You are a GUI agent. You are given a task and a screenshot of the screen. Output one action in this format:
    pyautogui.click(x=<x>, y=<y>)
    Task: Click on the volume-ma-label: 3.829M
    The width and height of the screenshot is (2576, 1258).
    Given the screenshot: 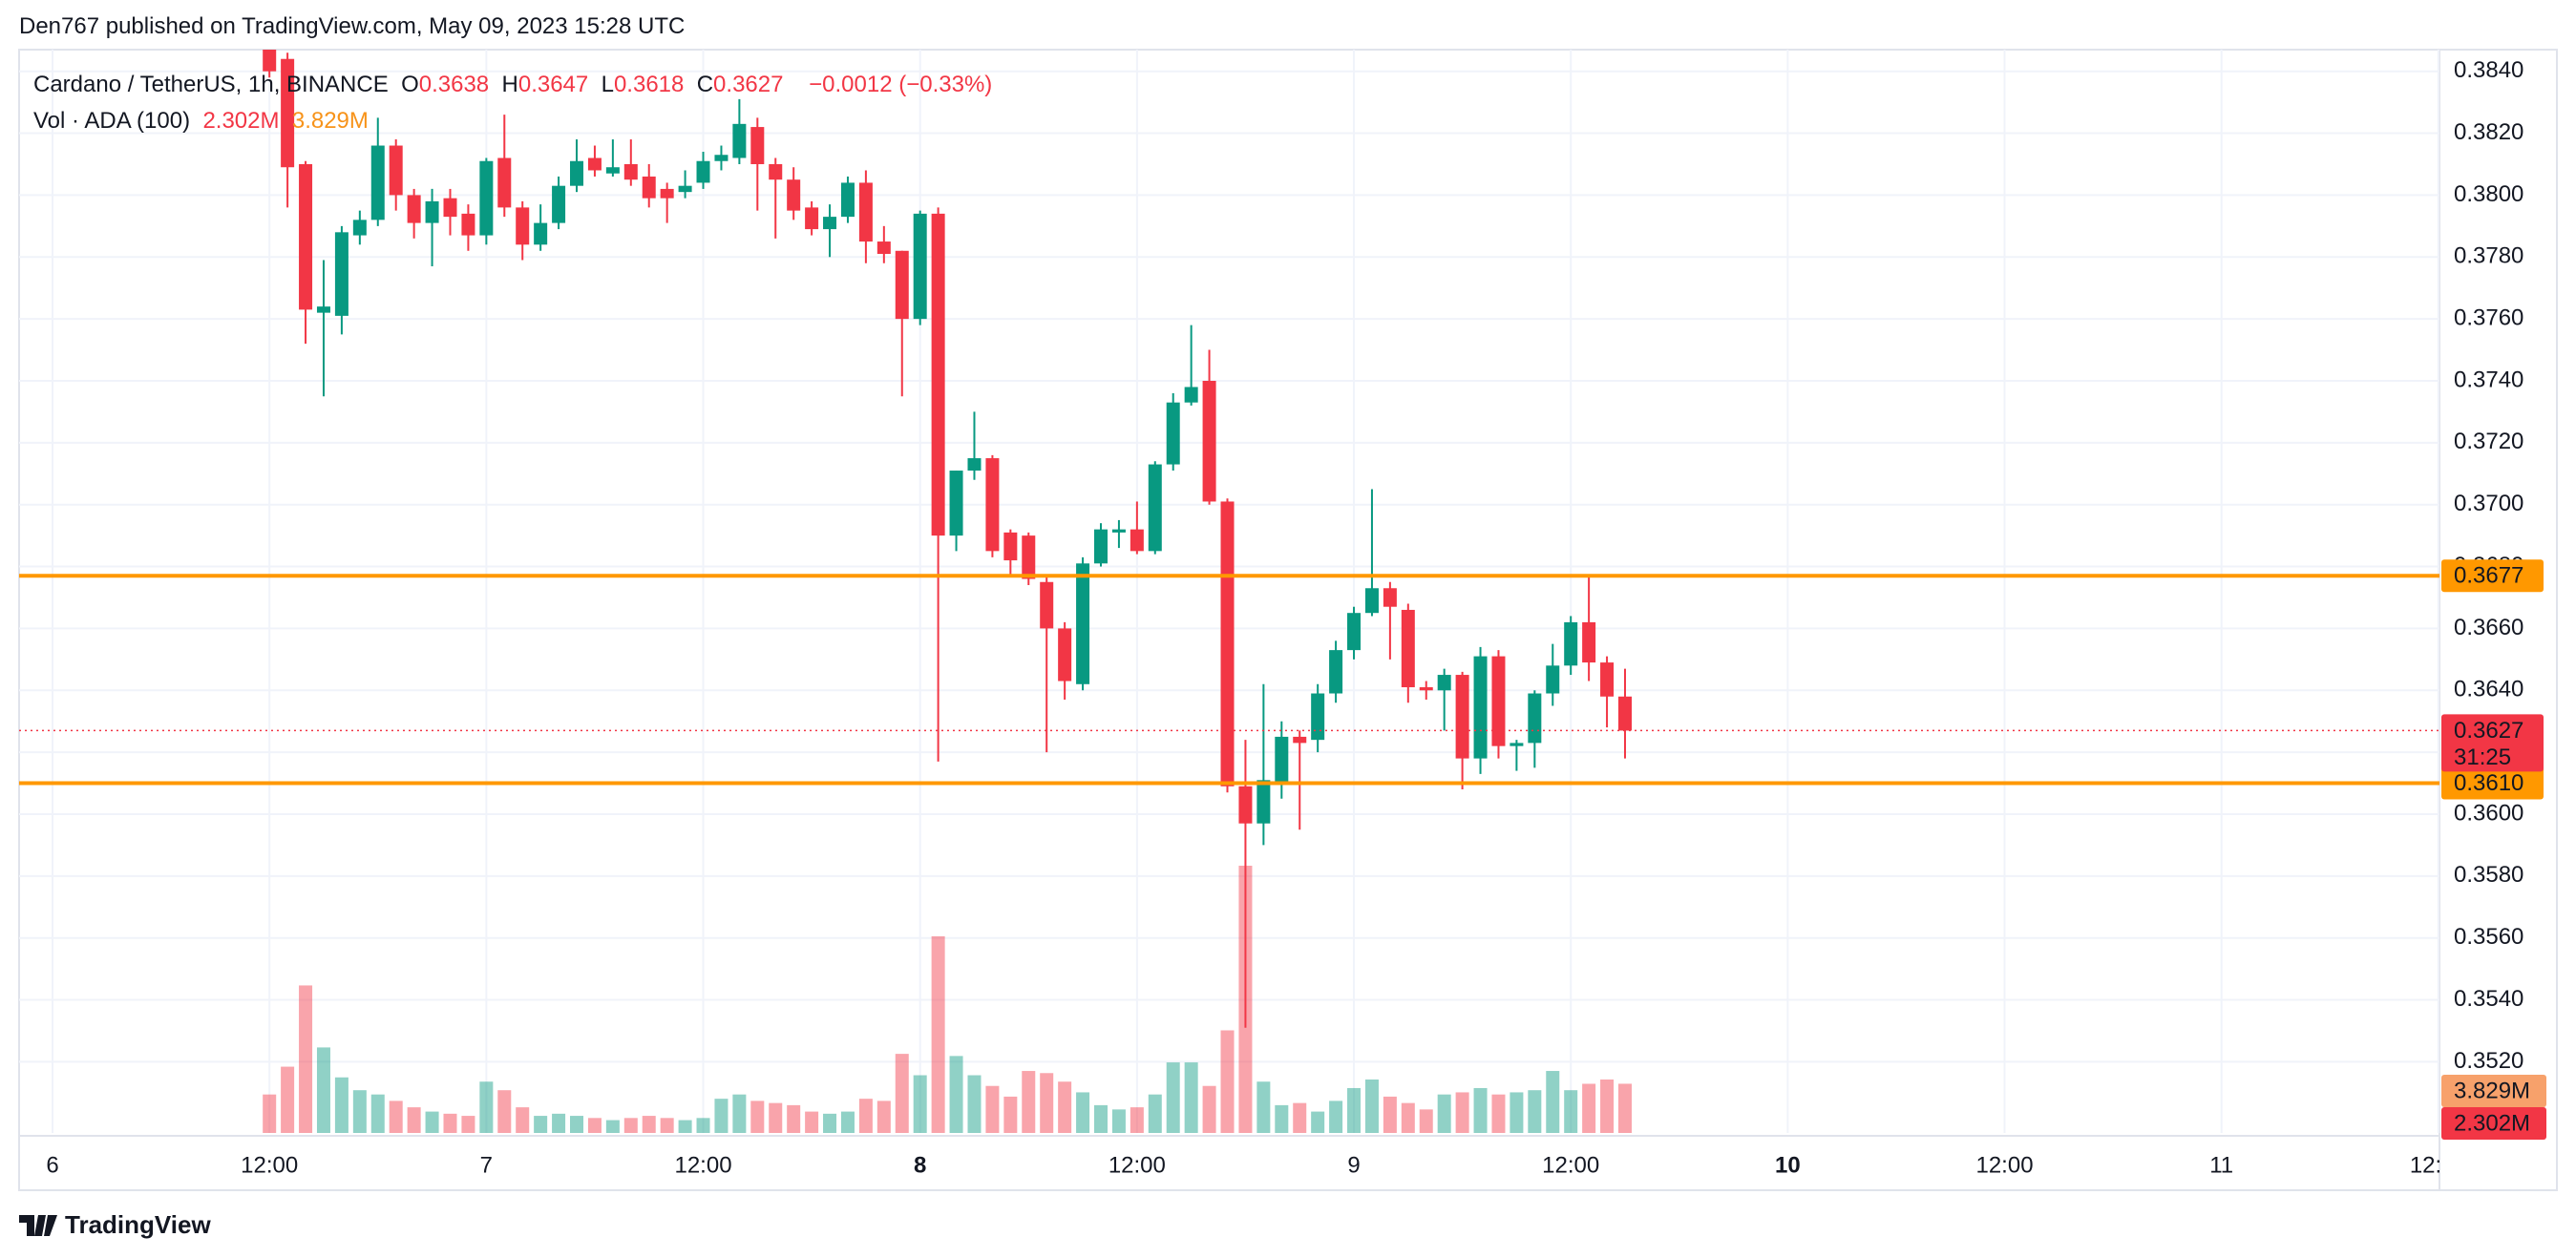 What is the action you would take?
    pyautogui.click(x=2492, y=1091)
    